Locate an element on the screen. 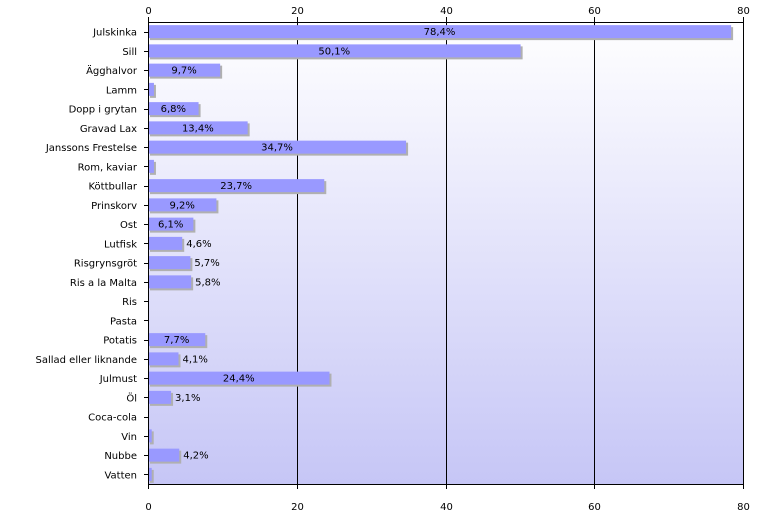 The image size is (762, 524). data-label: 9,2% is located at coordinates (182, 205).